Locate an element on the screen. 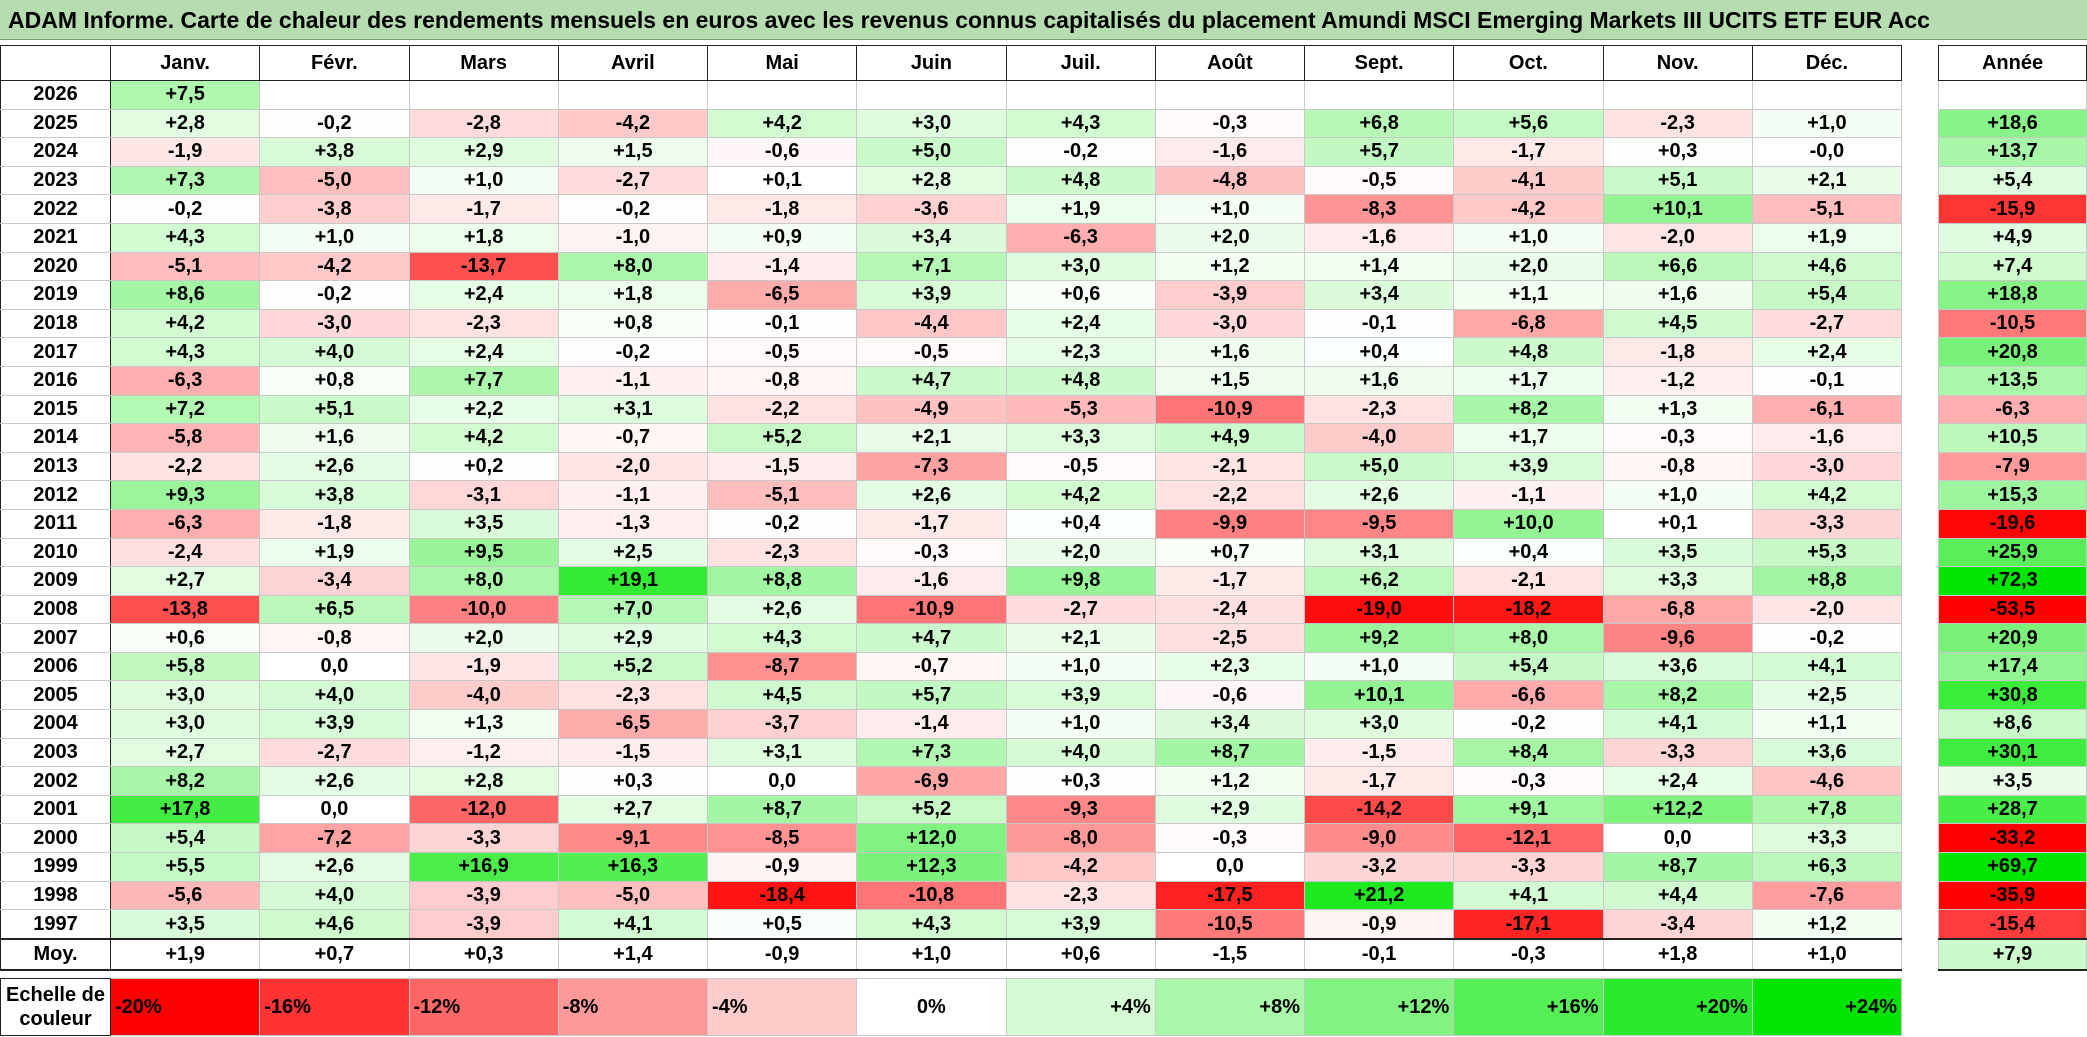  month-header: Oct. is located at coordinates (1528, 63).